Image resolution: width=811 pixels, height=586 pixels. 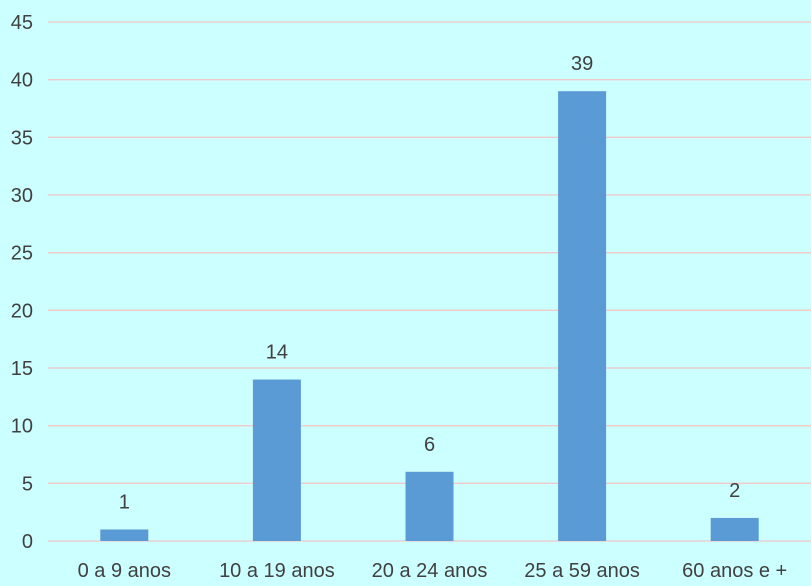 What do you see at coordinates (22, 369) in the screenshot?
I see `y-tick-label: 15` at bounding box center [22, 369].